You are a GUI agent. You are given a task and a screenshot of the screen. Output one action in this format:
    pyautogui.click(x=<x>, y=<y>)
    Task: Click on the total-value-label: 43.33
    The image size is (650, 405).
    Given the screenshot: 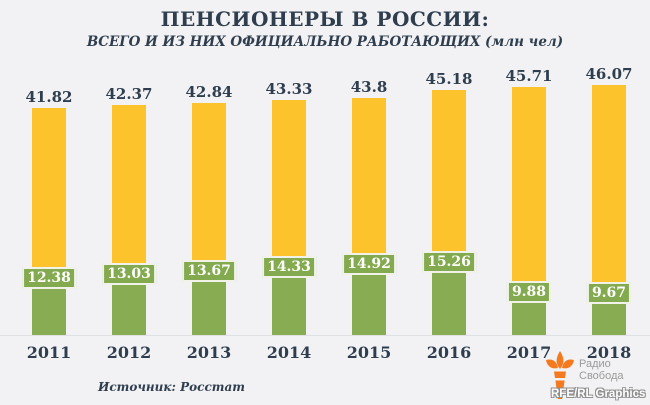 What is the action you would take?
    pyautogui.click(x=289, y=89)
    